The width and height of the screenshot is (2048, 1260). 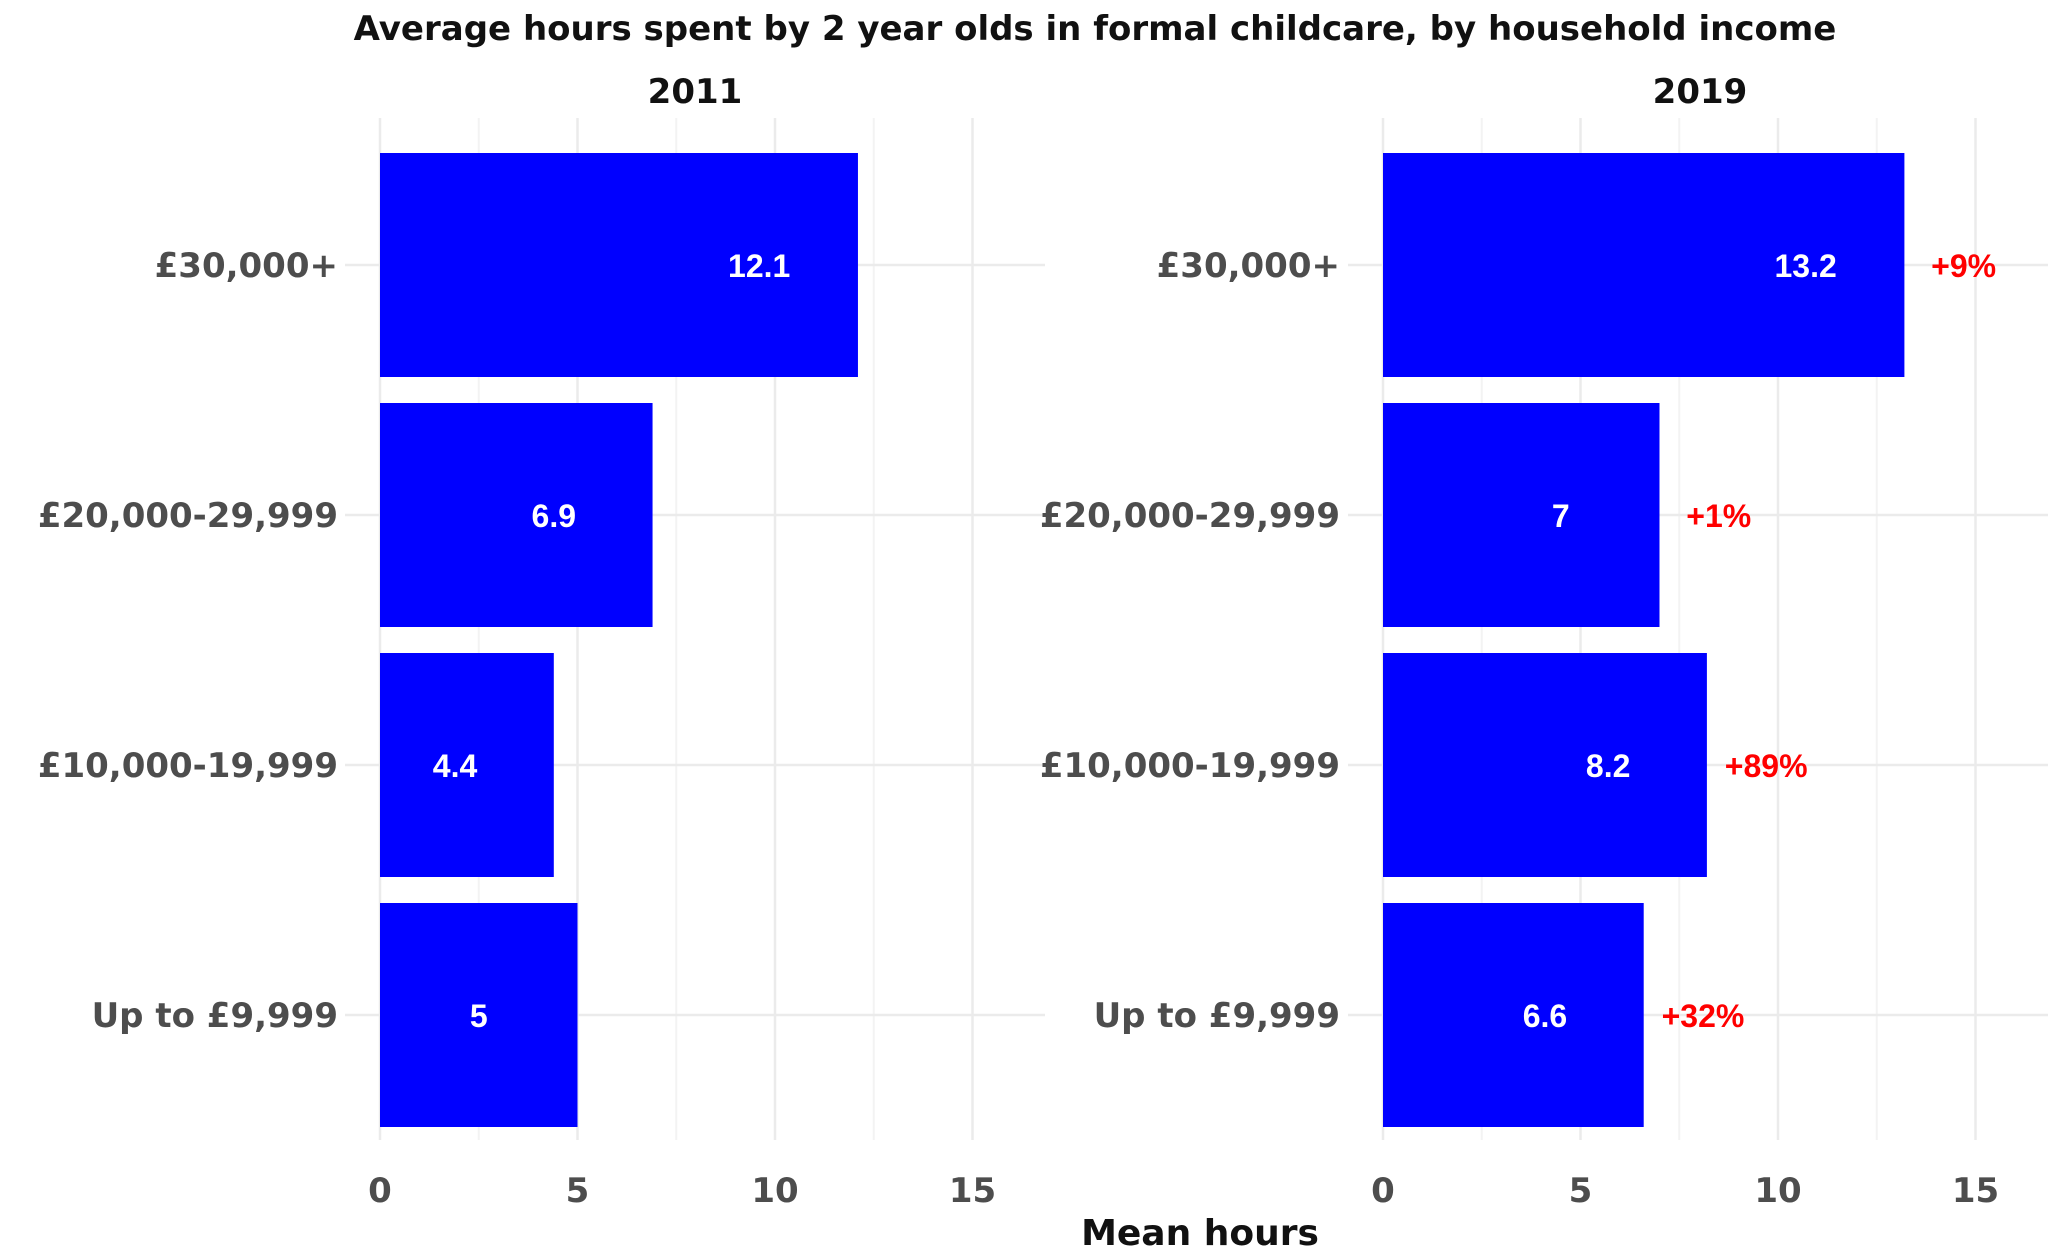 What do you see at coordinates (1608, 766) in the screenshot?
I see `bar-value-label: 8.2` at bounding box center [1608, 766].